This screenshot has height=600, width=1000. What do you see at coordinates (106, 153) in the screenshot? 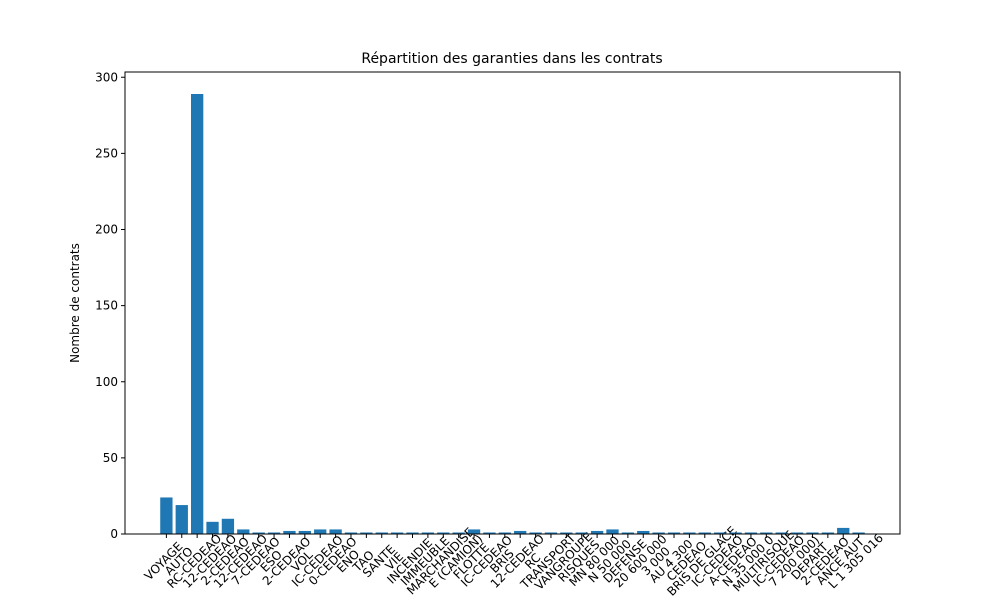
I see `y-tick-label: 250` at bounding box center [106, 153].